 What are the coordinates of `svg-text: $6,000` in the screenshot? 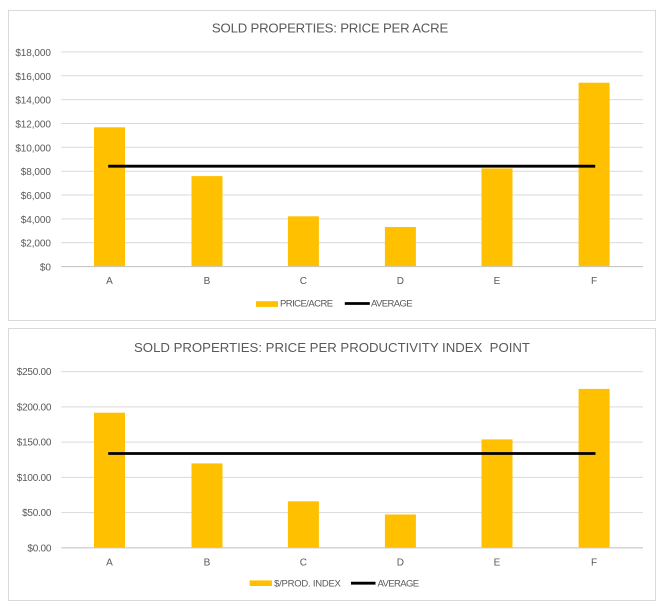 It's located at (36, 196).